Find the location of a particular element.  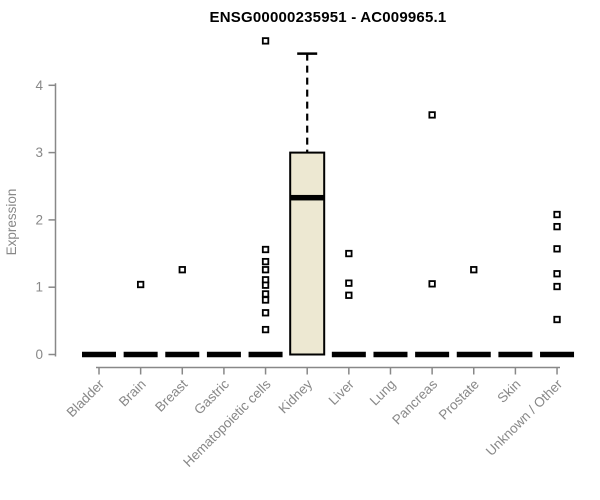

x-tick-label: Breast is located at coordinates (171, 395).